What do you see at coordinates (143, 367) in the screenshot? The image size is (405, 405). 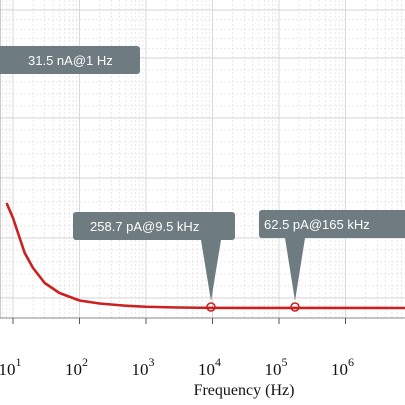 I see `x-tick-label: 10³` at bounding box center [143, 367].